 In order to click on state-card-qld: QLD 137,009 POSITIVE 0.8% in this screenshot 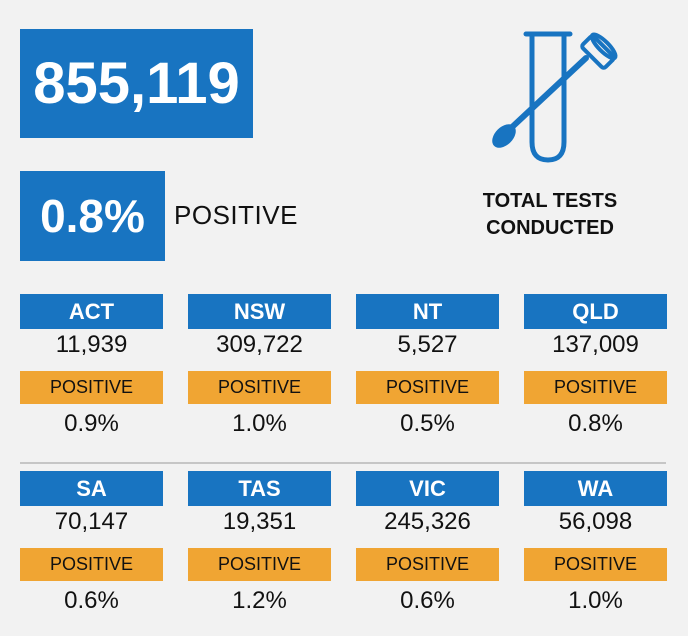, I will do `click(595, 368)`.